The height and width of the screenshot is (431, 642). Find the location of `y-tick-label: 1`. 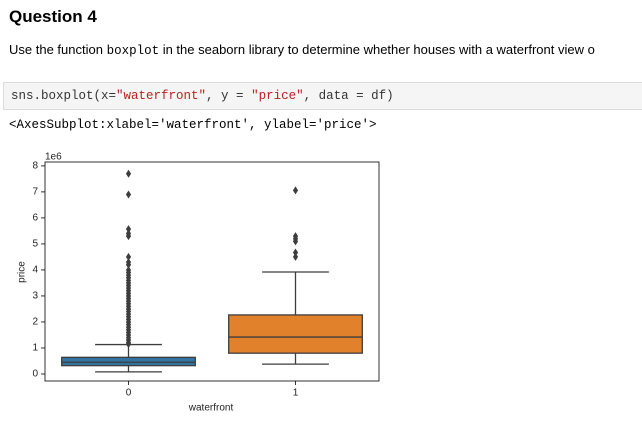

y-tick-label: 1 is located at coordinates (35, 348).